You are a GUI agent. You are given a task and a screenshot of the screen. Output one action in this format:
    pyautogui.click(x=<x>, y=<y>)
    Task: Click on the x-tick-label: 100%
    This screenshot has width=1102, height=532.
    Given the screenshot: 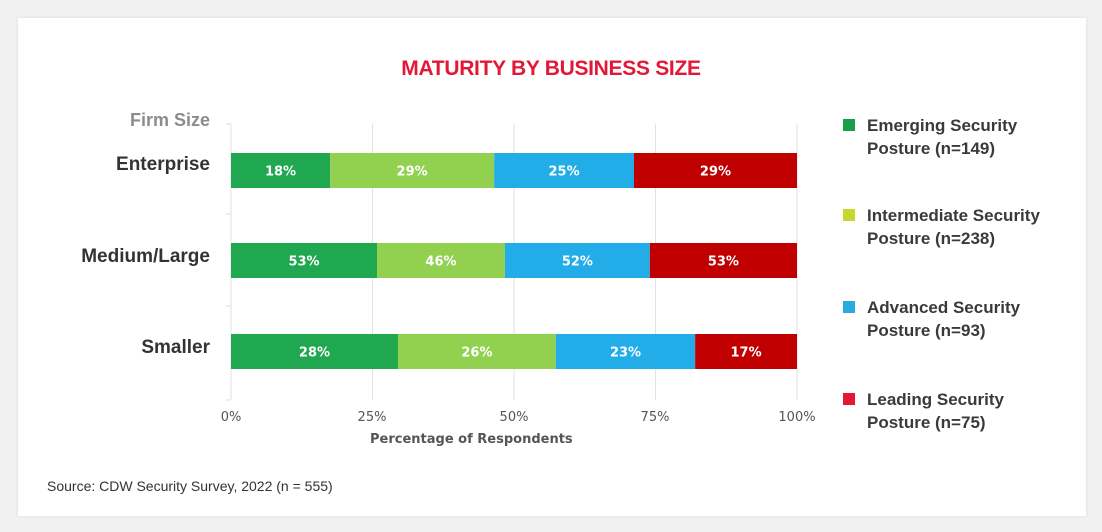 What is the action you would take?
    pyautogui.click(x=797, y=417)
    